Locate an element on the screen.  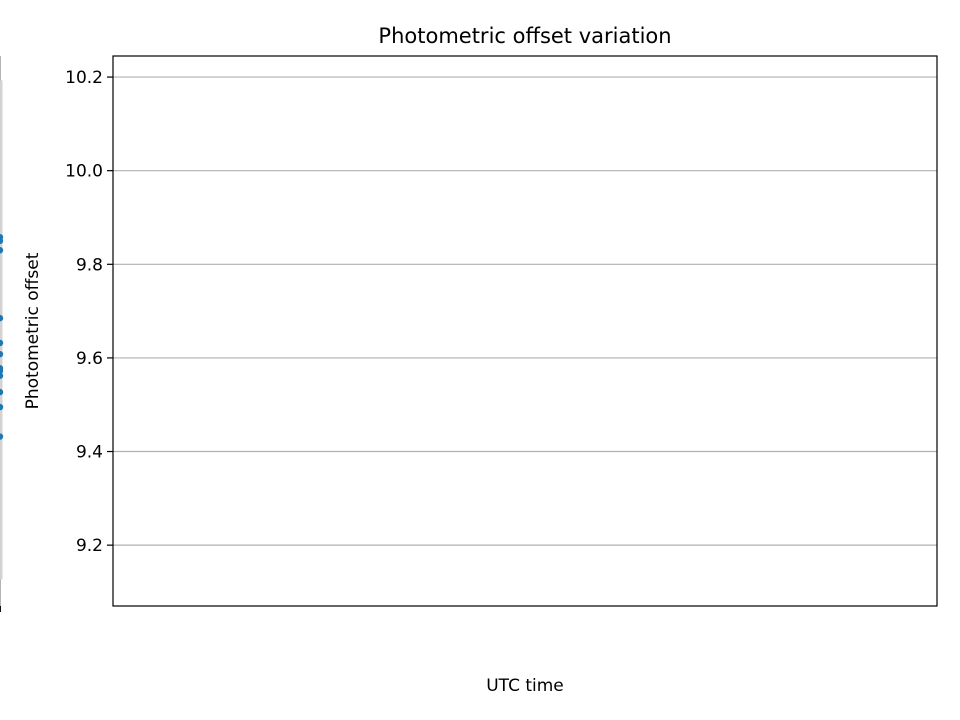
y-axis-title: Photometric offset is located at coordinates (33, 330).